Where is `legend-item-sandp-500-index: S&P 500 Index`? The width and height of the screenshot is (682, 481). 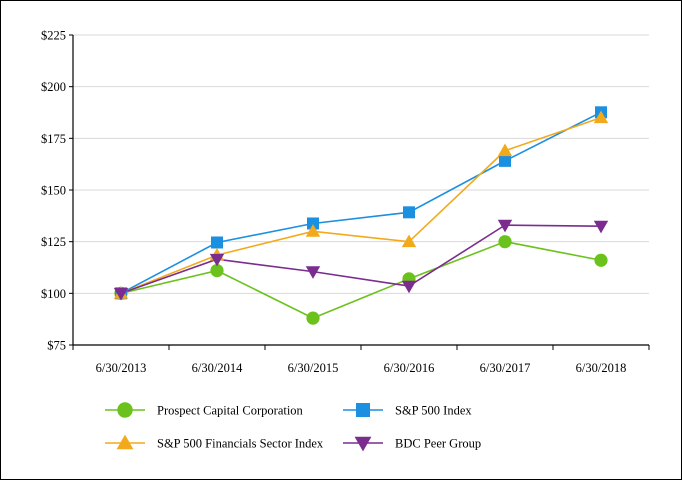
legend-item-sandp-500-index: S&P 500 Index is located at coordinates (407, 410).